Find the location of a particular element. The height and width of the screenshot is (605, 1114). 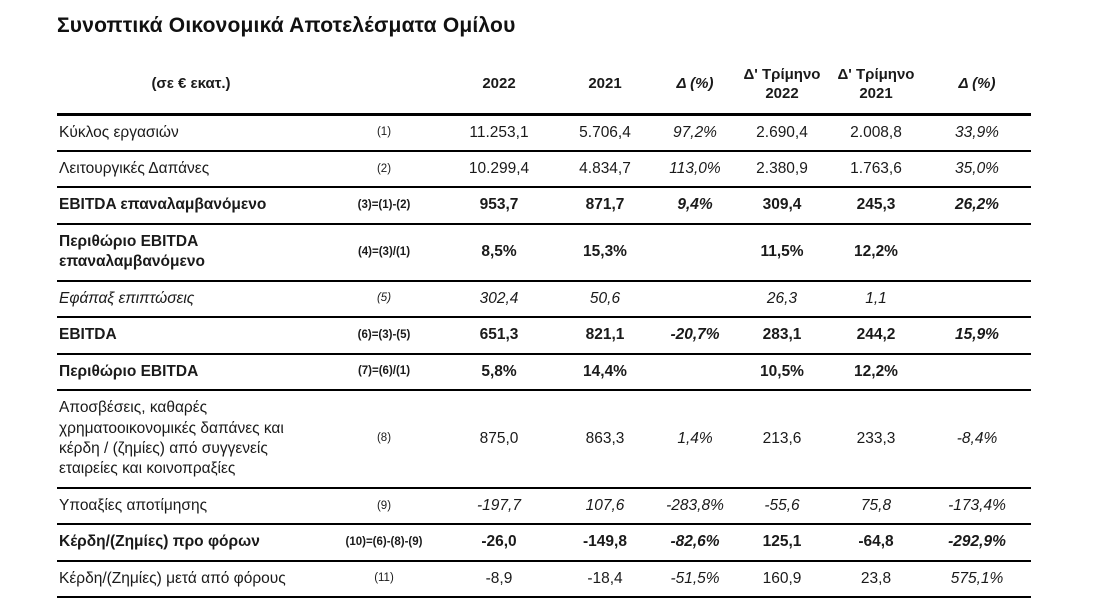

row-formula-reference: (5) is located at coordinates (384, 299).